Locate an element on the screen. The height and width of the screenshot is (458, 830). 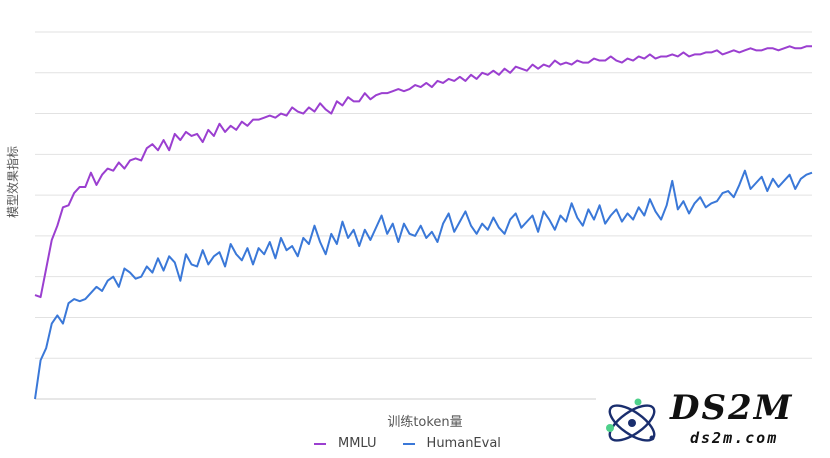
legend-item-humaneval: HumanEval is located at coordinates (451, 443).